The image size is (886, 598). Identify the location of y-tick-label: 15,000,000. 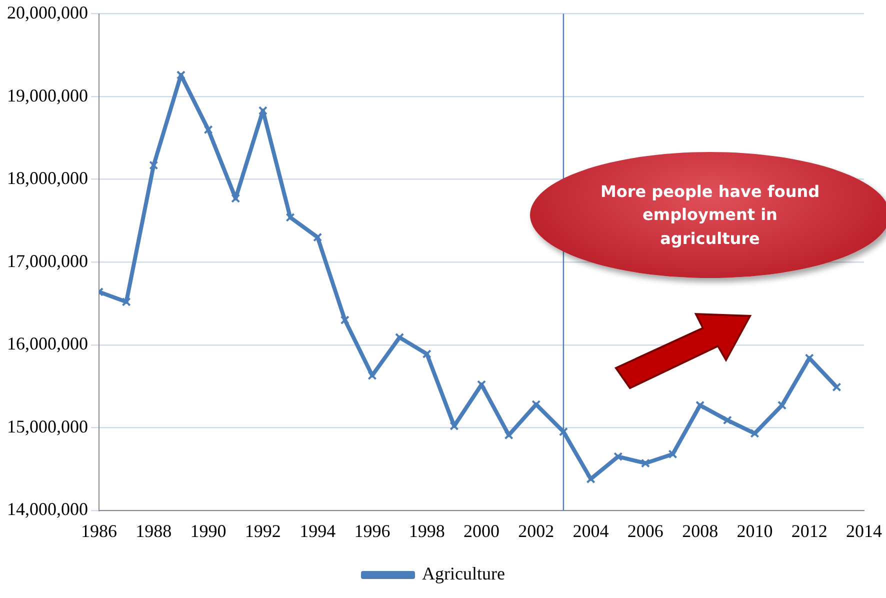
(47, 426).